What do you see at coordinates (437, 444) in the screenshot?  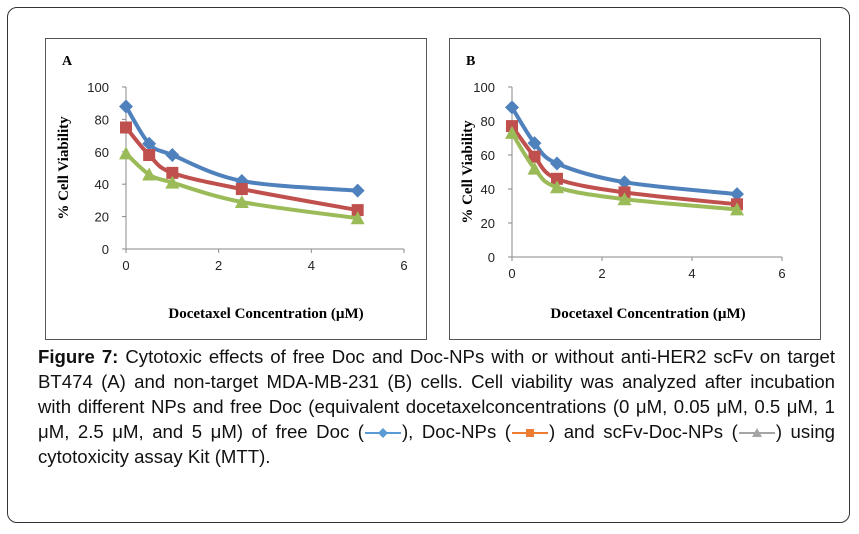 I see `caption-text-4: ) using cytotoxicity assay Kit (MTT).` at bounding box center [437, 444].